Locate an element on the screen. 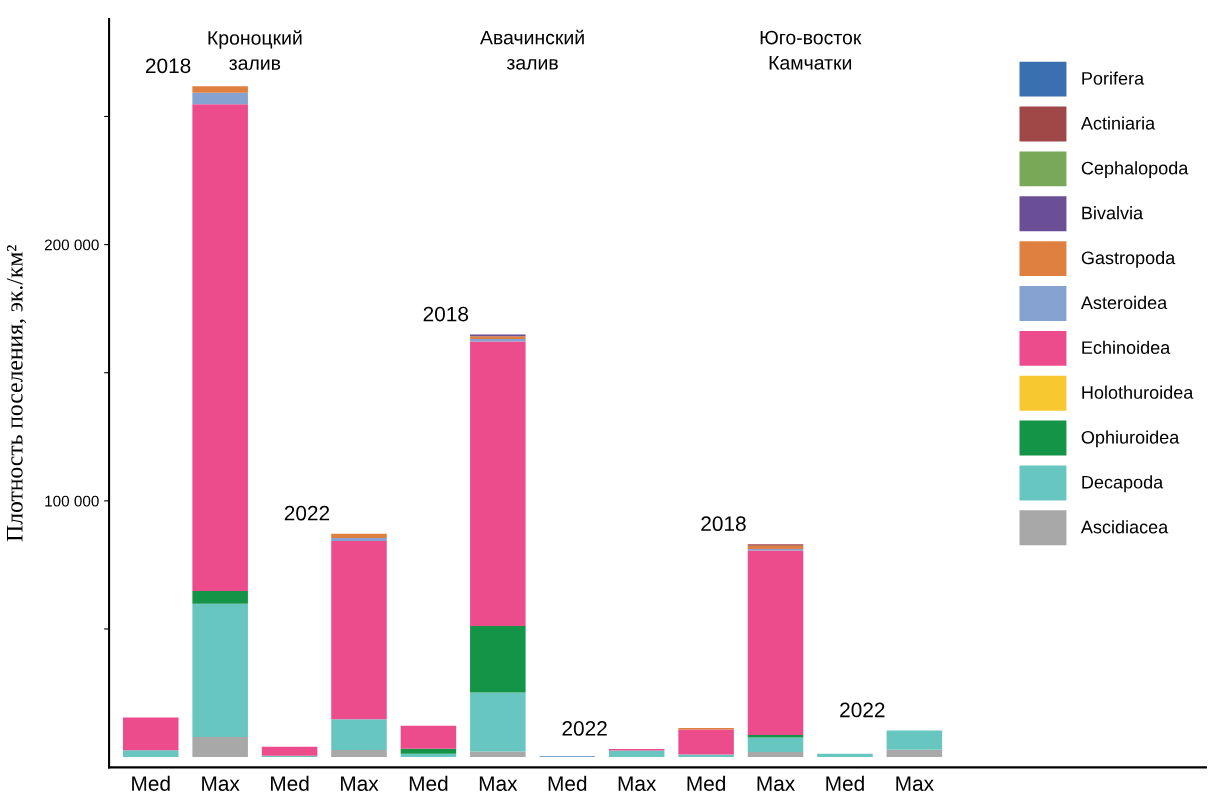 This screenshot has width=1212, height=796. legend-label: Bivalvia is located at coordinates (1113, 213).